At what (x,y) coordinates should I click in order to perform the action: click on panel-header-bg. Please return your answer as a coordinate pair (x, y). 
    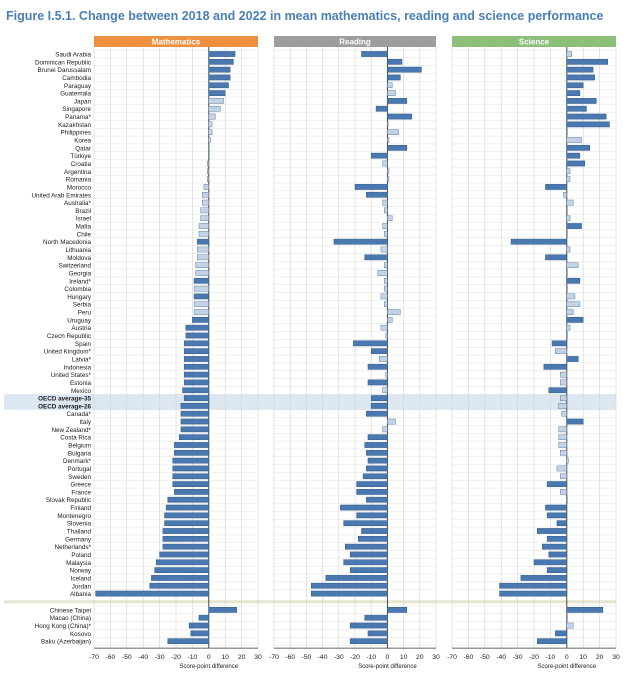
    Looking at the image, I should click on (534, 41).